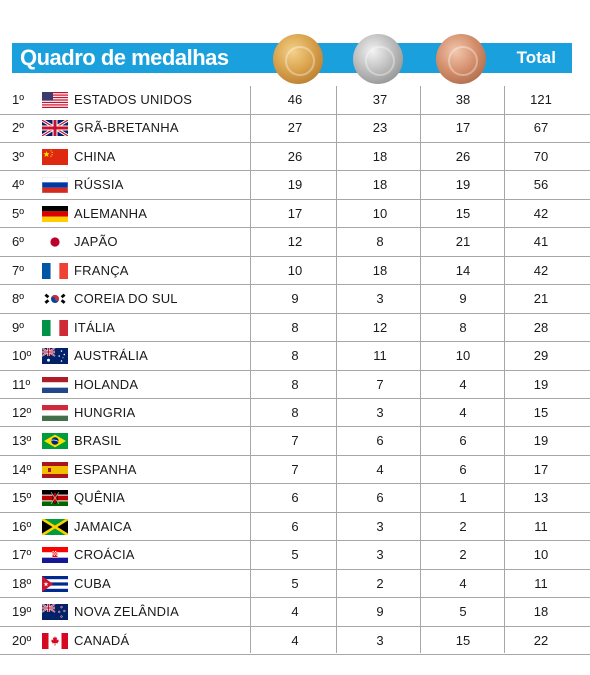  I want to click on gold-count: 7, so click(295, 469).